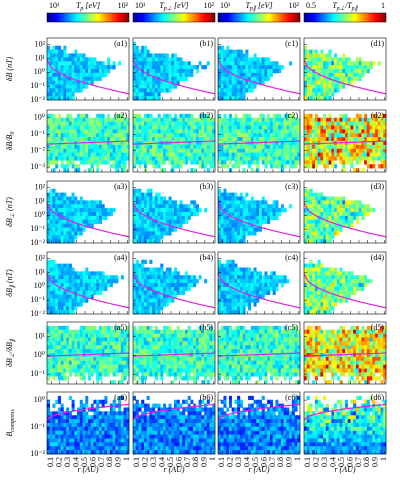 The image size is (400, 481). I want to click on panel-label: (b1), so click(207, 43).